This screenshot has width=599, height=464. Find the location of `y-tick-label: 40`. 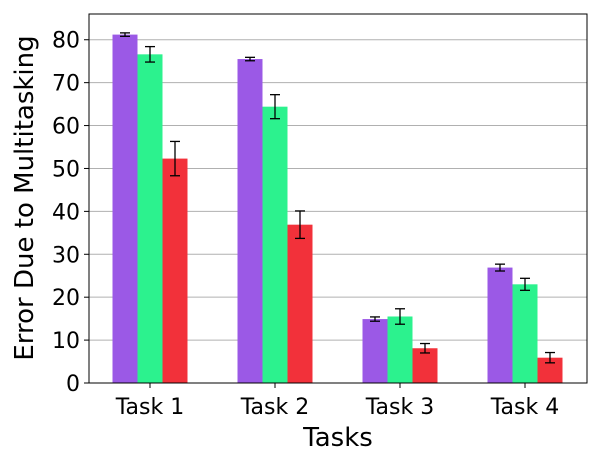

y-tick-label: 40 is located at coordinates (66, 212).